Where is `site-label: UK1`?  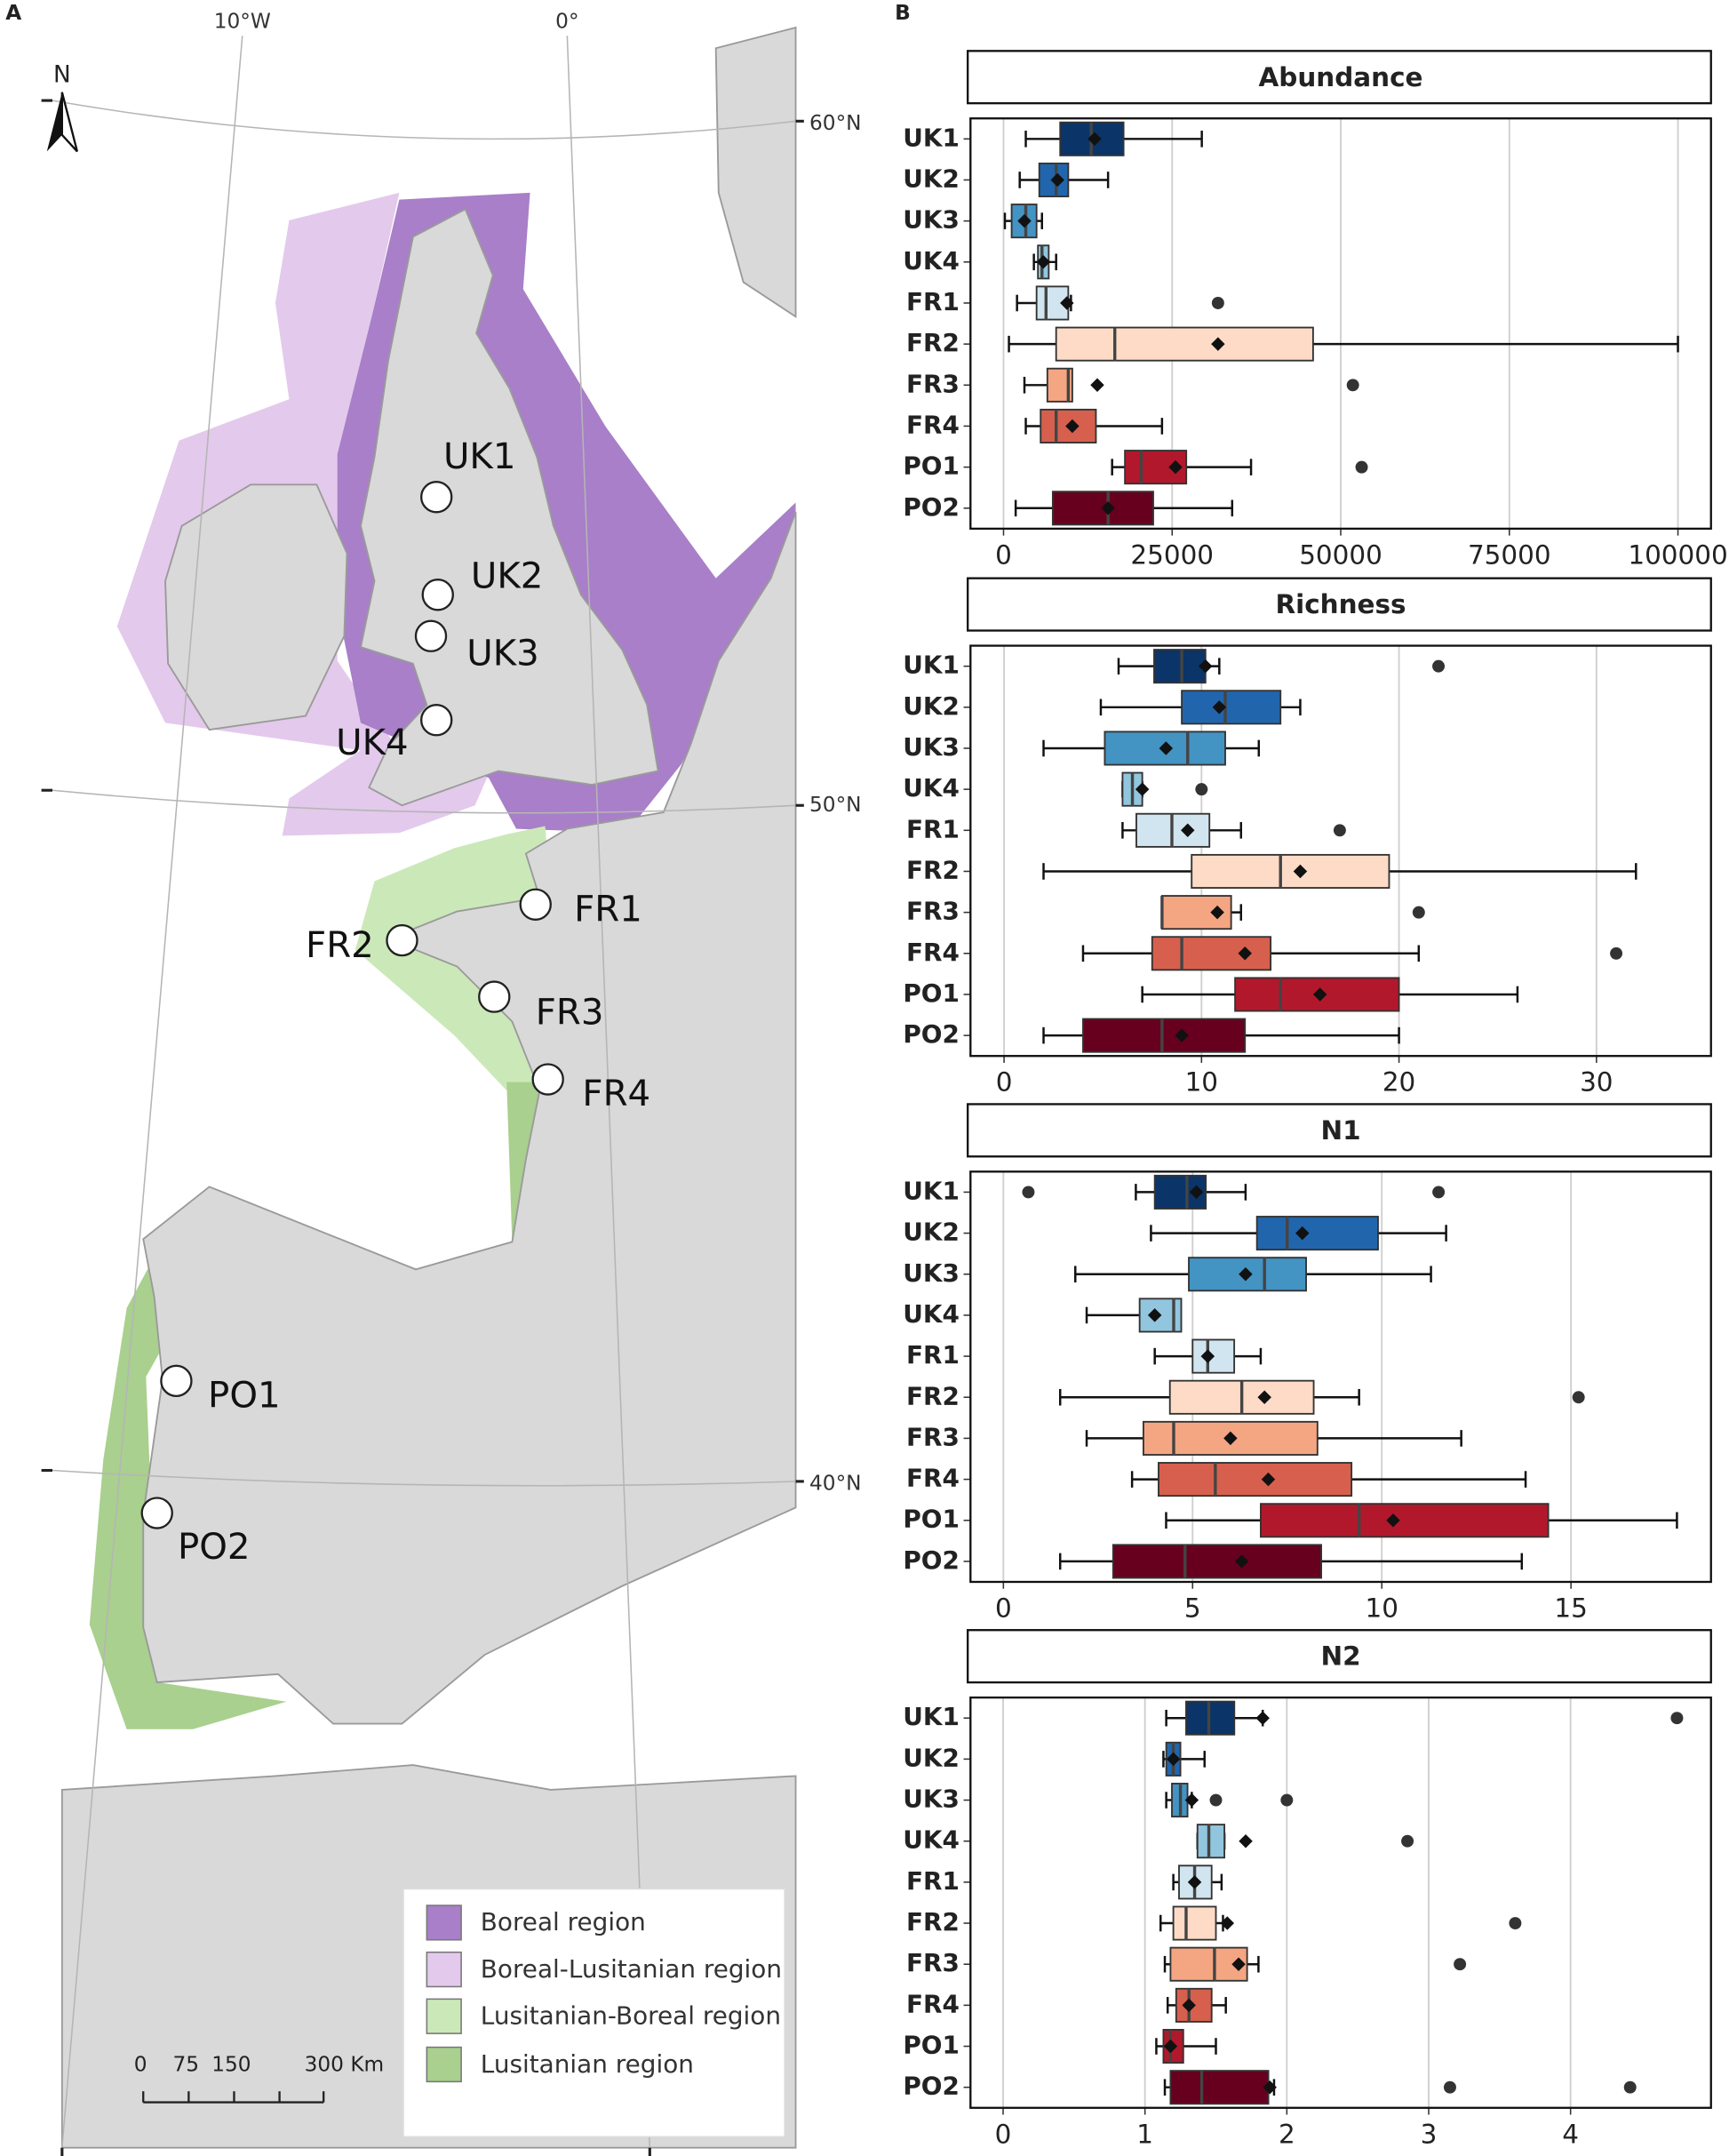 site-label: UK1 is located at coordinates (479, 456).